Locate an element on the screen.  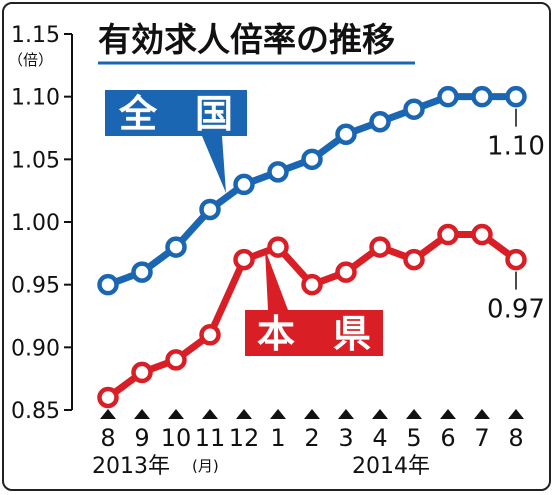
end-value-label: 0.97 is located at coordinates (516, 310).